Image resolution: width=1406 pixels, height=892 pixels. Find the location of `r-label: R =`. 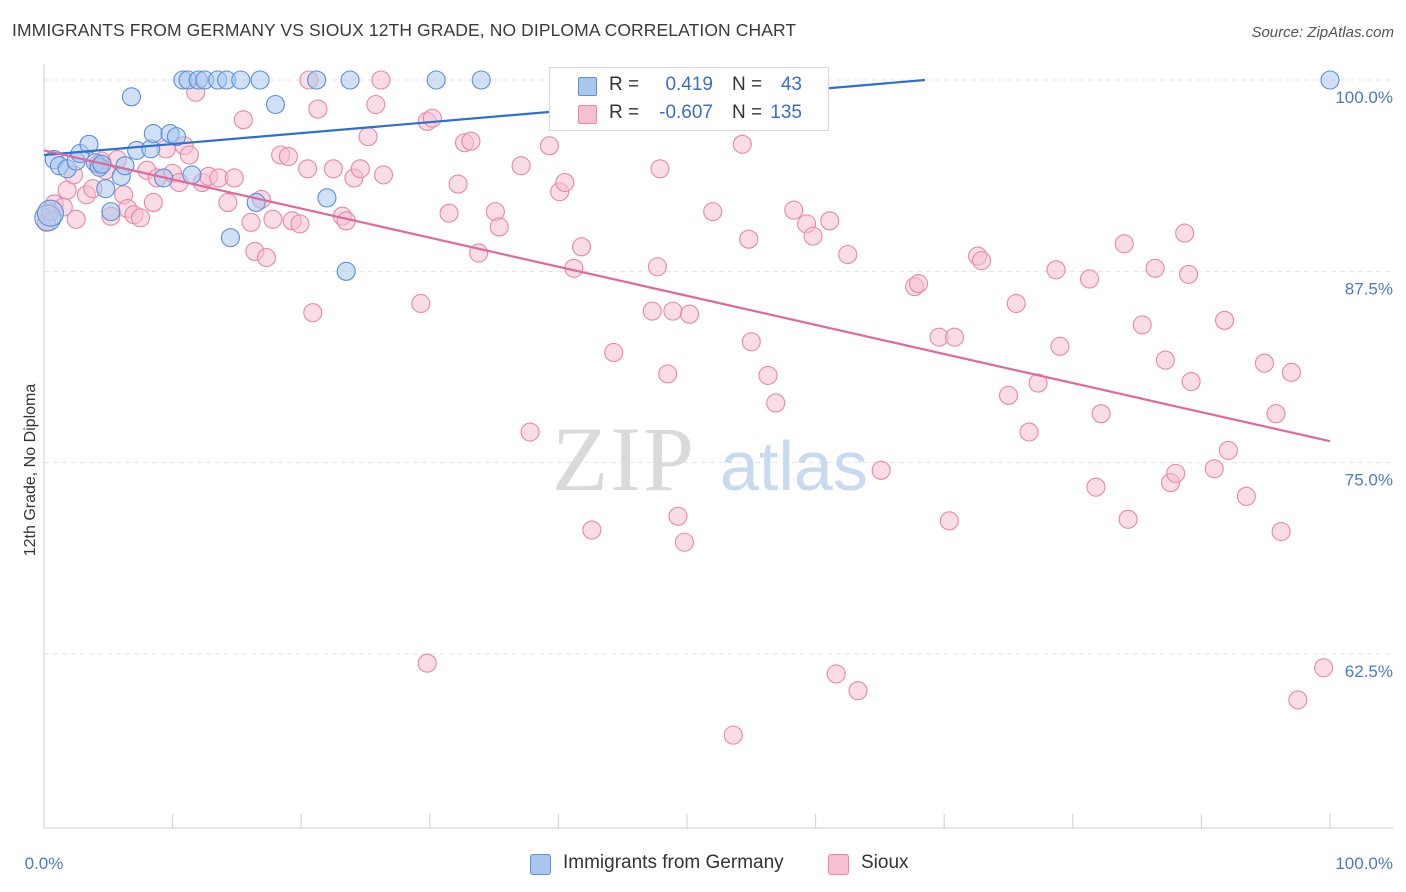

r-label: R = is located at coordinates (624, 112).